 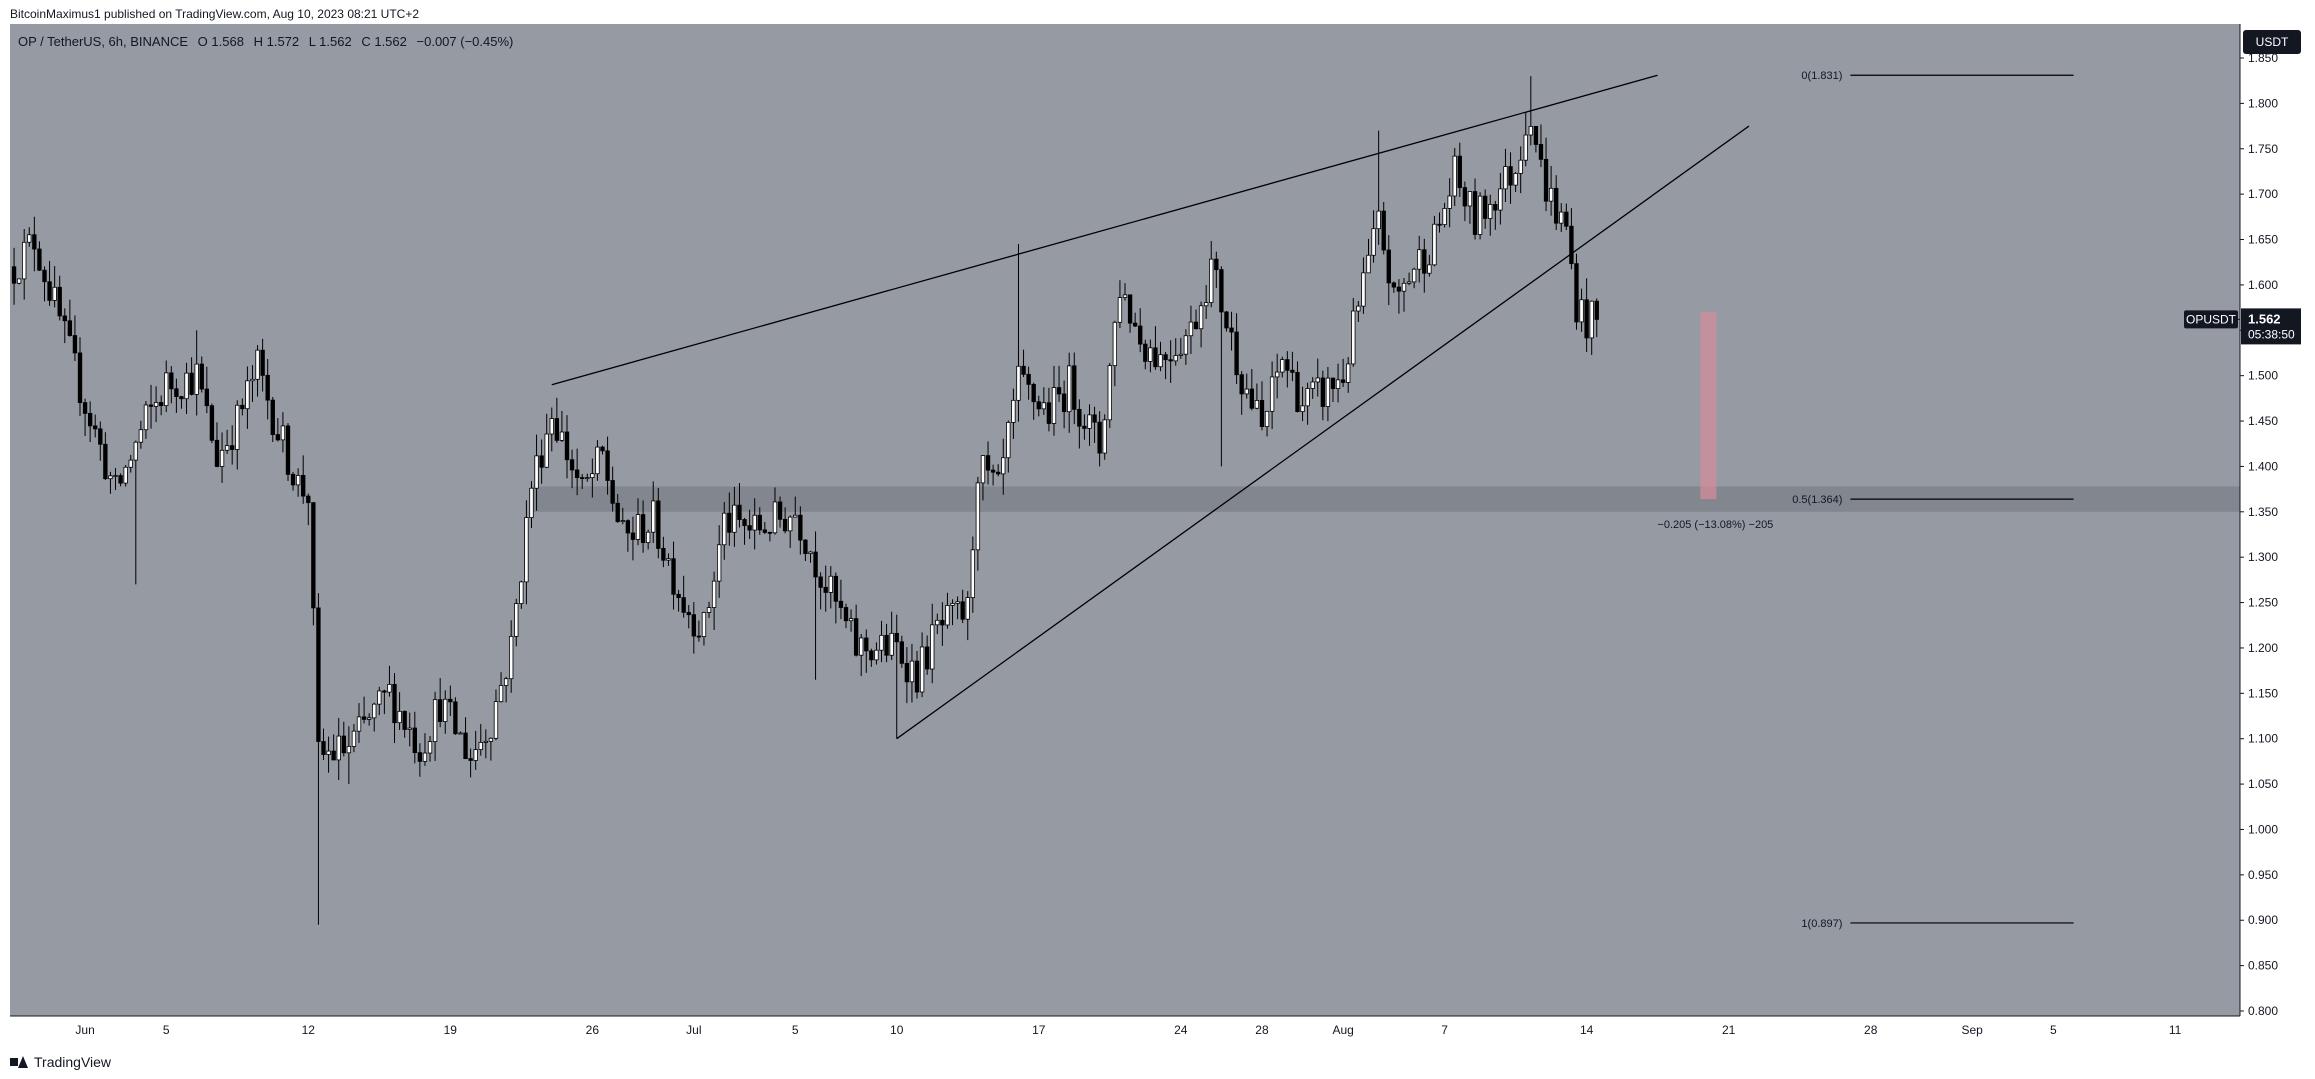 I want to click on y-tick-label-19: 0.900, so click(x=2263, y=920).